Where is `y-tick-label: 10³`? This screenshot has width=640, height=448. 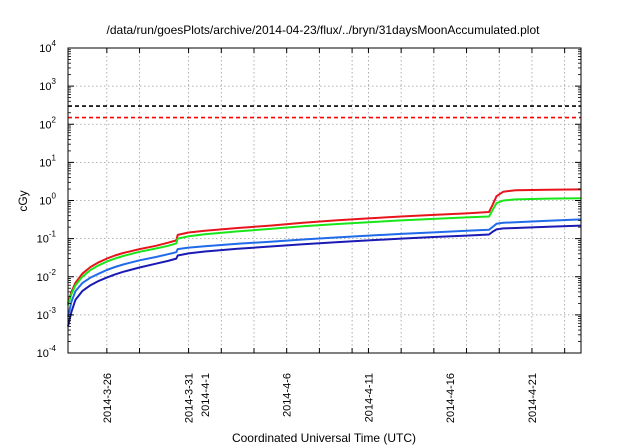
y-tick-label: 10³ is located at coordinates (47, 85).